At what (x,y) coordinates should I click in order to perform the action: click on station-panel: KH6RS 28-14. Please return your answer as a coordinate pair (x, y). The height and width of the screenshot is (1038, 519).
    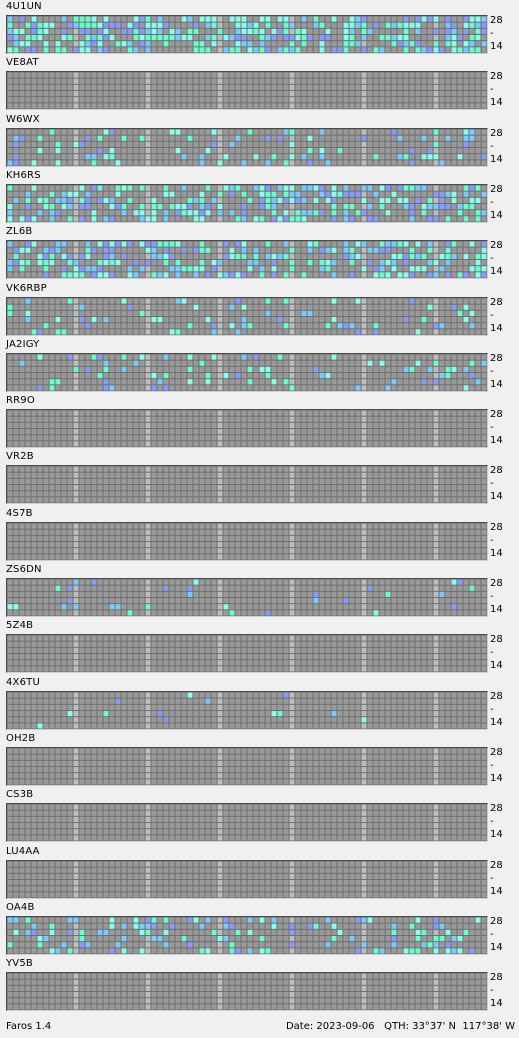
    Looking at the image, I should click on (259, 197).